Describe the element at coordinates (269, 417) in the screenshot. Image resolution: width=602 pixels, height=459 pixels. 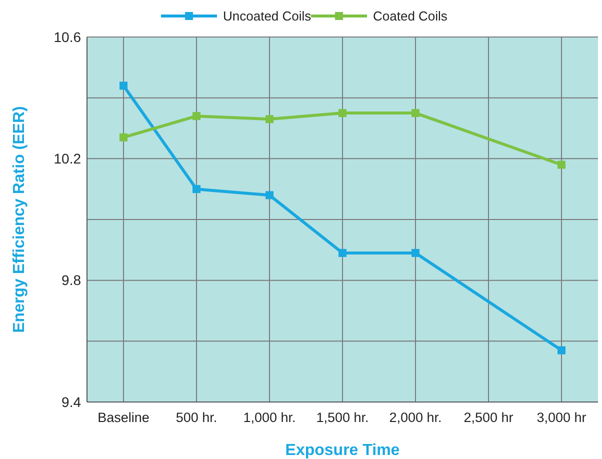
I see `x-tick-label: 1,000 hr.` at that location.